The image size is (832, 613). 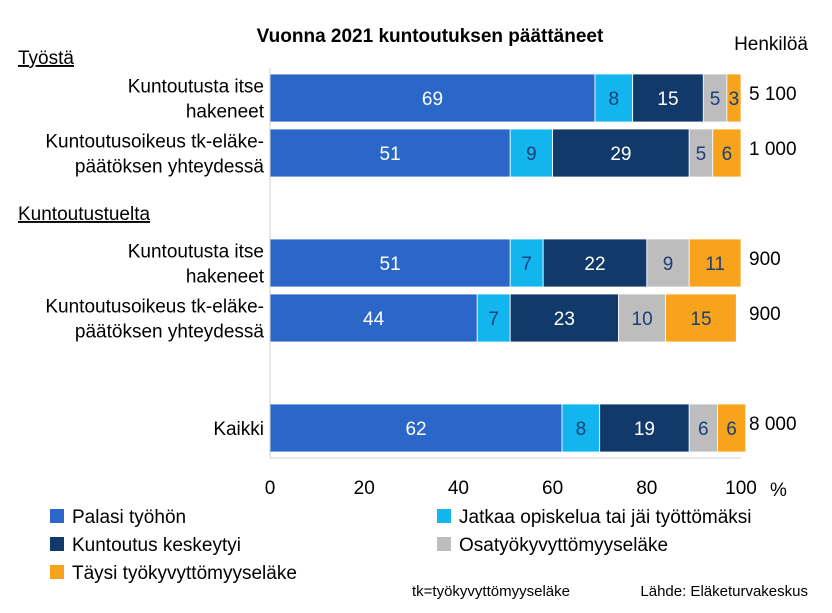 What do you see at coordinates (563, 545) in the screenshot?
I see `legend-label: Osatyökyvyttömyyseläke` at bounding box center [563, 545].